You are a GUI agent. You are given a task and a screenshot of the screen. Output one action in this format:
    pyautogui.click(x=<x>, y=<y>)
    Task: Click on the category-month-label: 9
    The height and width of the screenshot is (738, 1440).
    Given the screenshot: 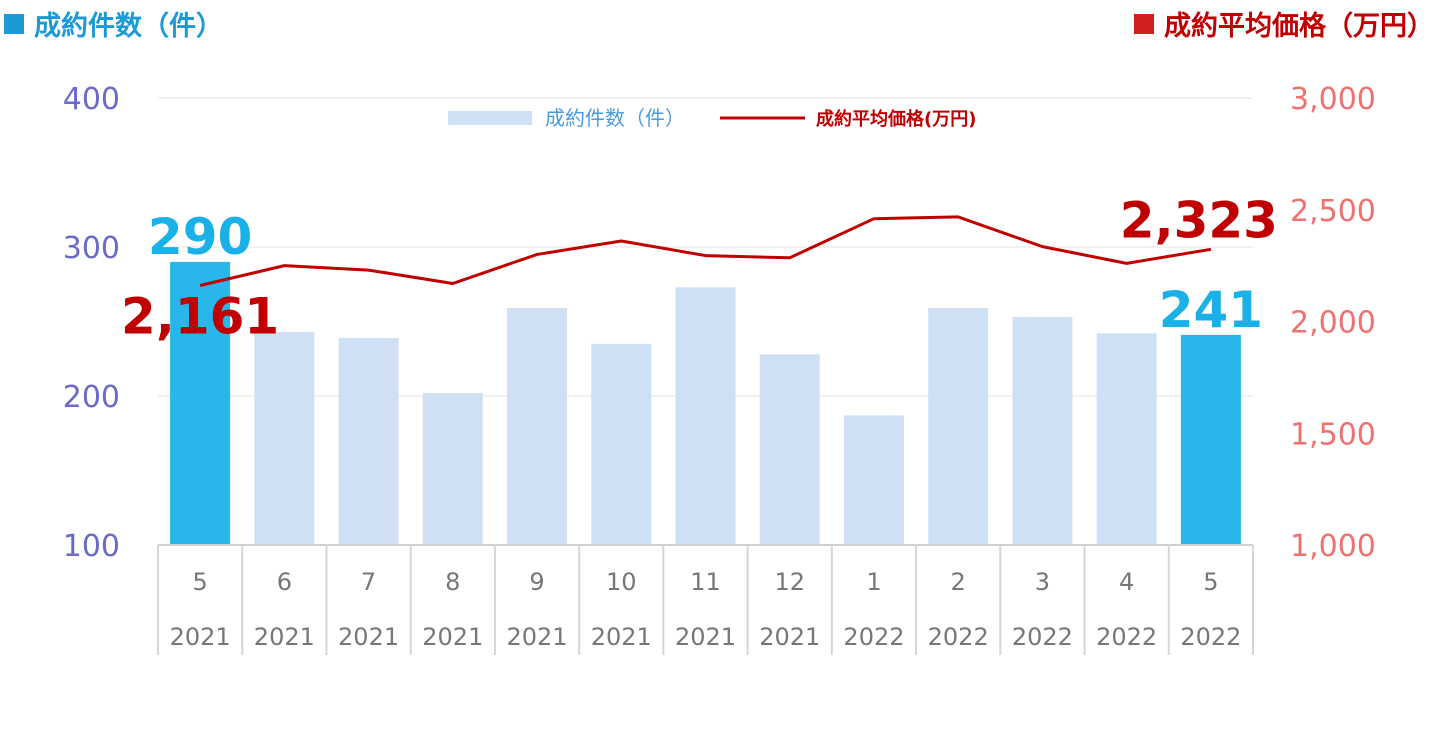 What is the action you would take?
    pyautogui.click(x=536, y=582)
    